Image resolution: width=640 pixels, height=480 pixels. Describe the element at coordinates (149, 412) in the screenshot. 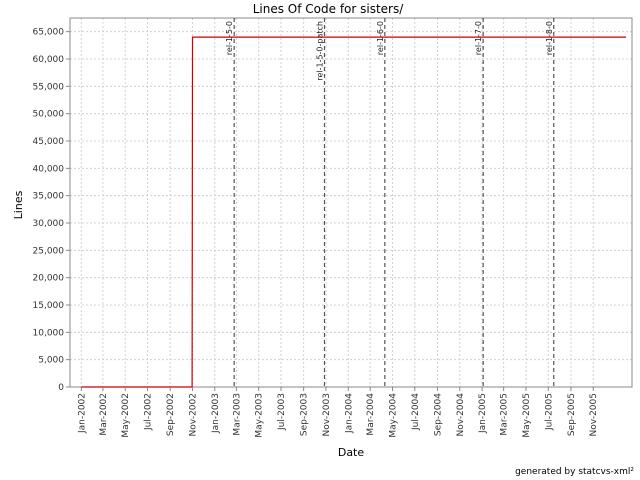

I see `x-tick-label: Jul-2002` at that location.